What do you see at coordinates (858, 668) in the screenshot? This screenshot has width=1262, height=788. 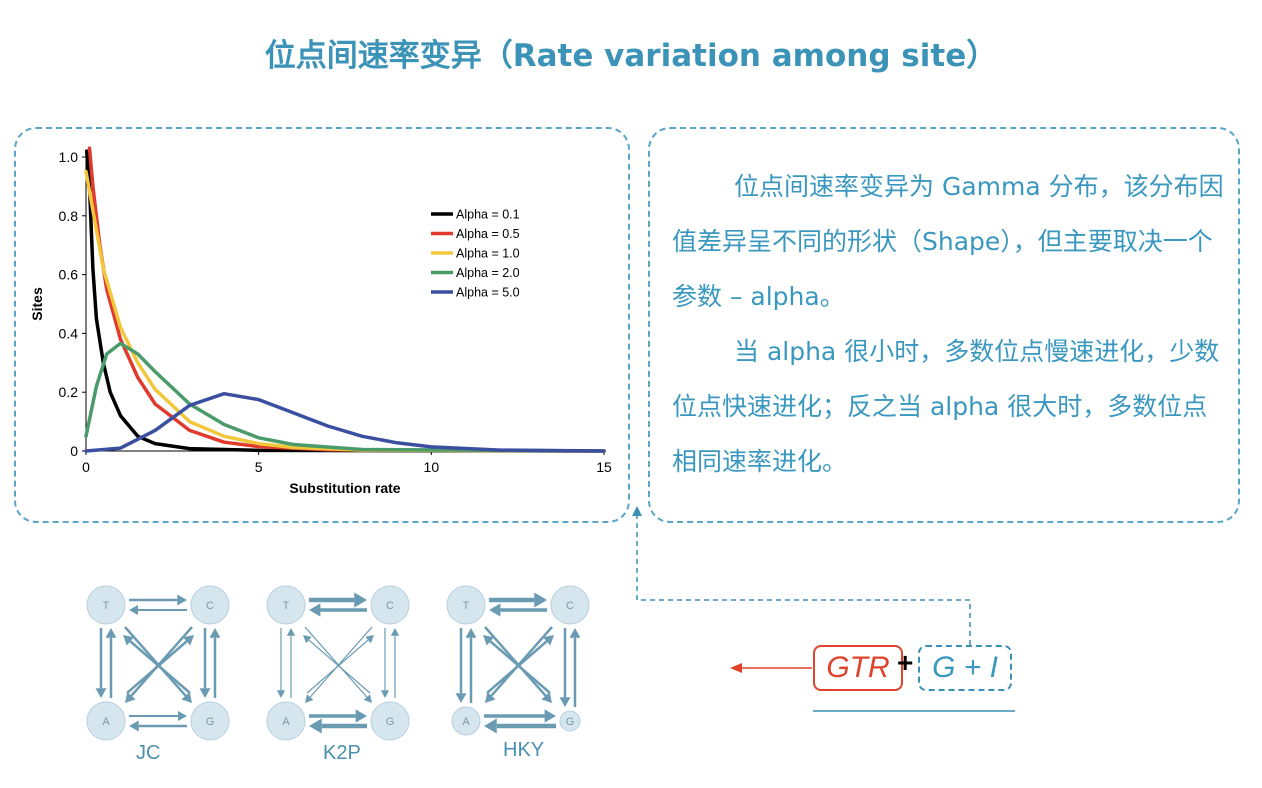 I see `gtr-label: GTR` at bounding box center [858, 668].